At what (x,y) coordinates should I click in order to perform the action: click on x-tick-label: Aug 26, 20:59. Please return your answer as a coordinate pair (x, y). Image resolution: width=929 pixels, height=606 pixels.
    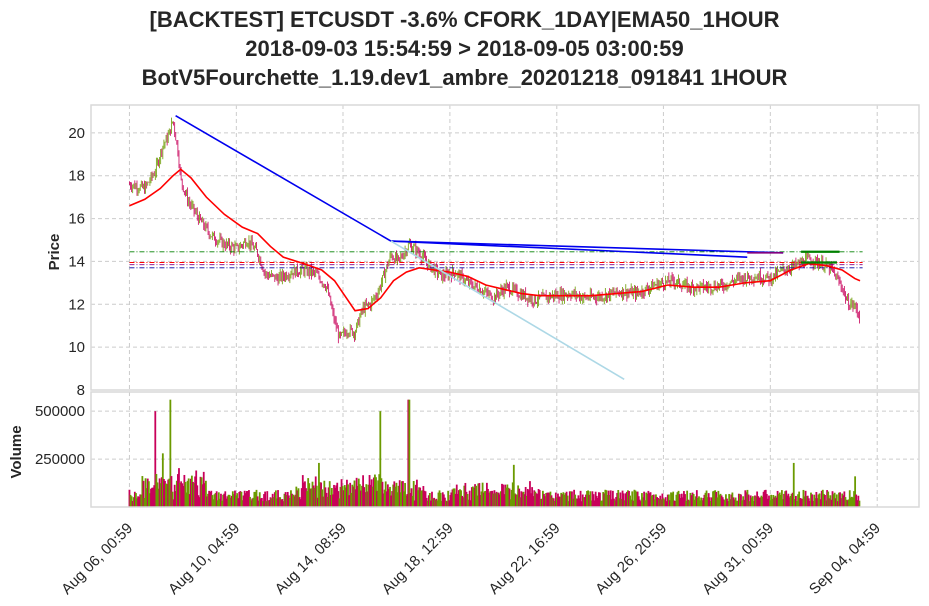
    Looking at the image, I should click on (631, 559).